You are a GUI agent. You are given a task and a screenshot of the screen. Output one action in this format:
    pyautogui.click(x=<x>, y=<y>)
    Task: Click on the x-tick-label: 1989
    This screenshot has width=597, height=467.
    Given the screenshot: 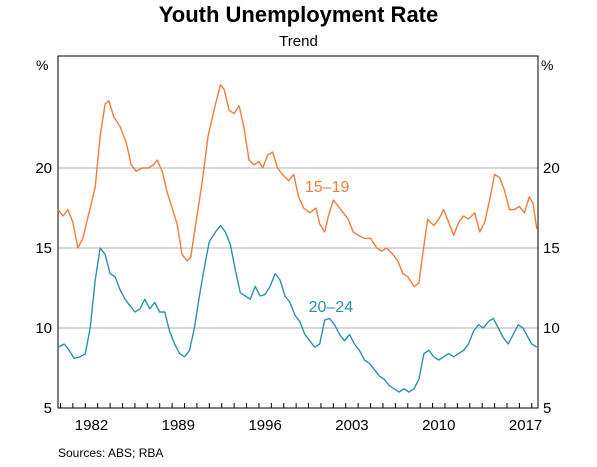 What is the action you would take?
    pyautogui.click(x=178, y=425)
    